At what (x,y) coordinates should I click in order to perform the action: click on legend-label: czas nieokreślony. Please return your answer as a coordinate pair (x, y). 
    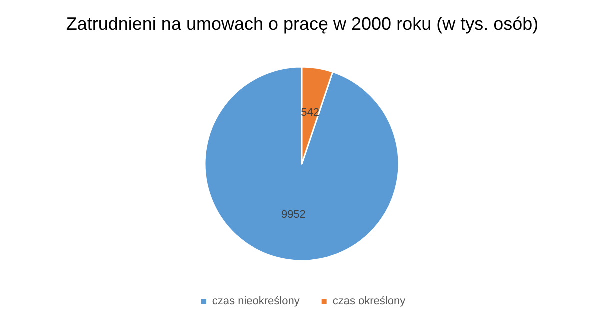
    Looking at the image, I should click on (256, 302).